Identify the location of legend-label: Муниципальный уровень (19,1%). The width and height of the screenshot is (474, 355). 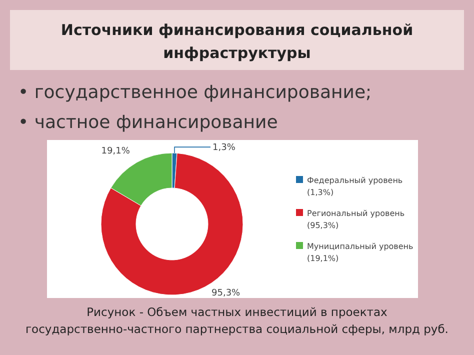
(360, 252).